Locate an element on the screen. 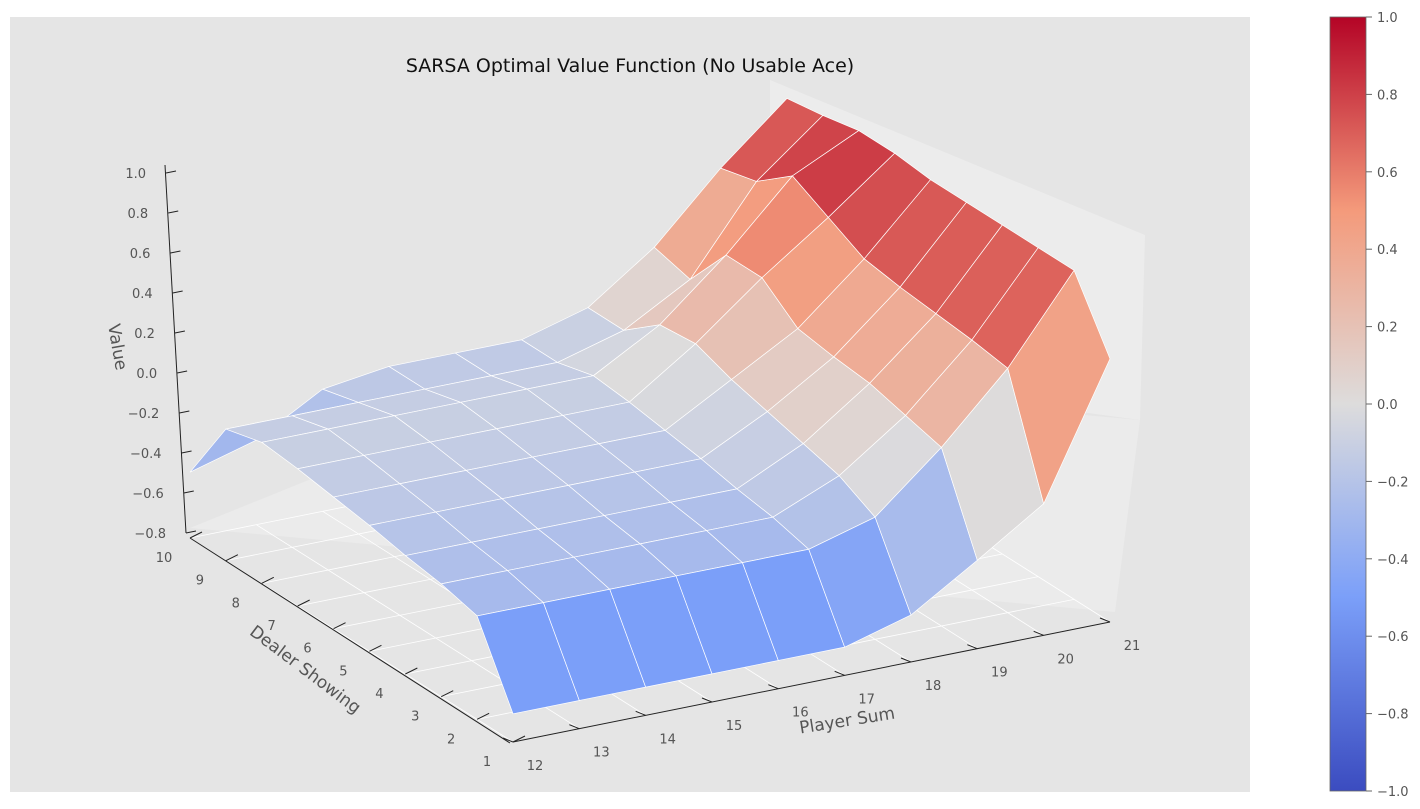 Image resolution: width=1420 pixels, height=809 pixels. y-tick-label: 2 is located at coordinates (451, 739).